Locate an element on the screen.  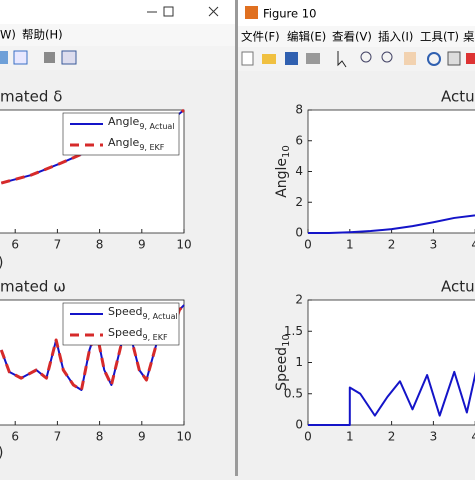
chart: 0 1 2 3 4 0 0.5 1 1.5 2 Actua Speed10 is located at coordinates (374, 361).